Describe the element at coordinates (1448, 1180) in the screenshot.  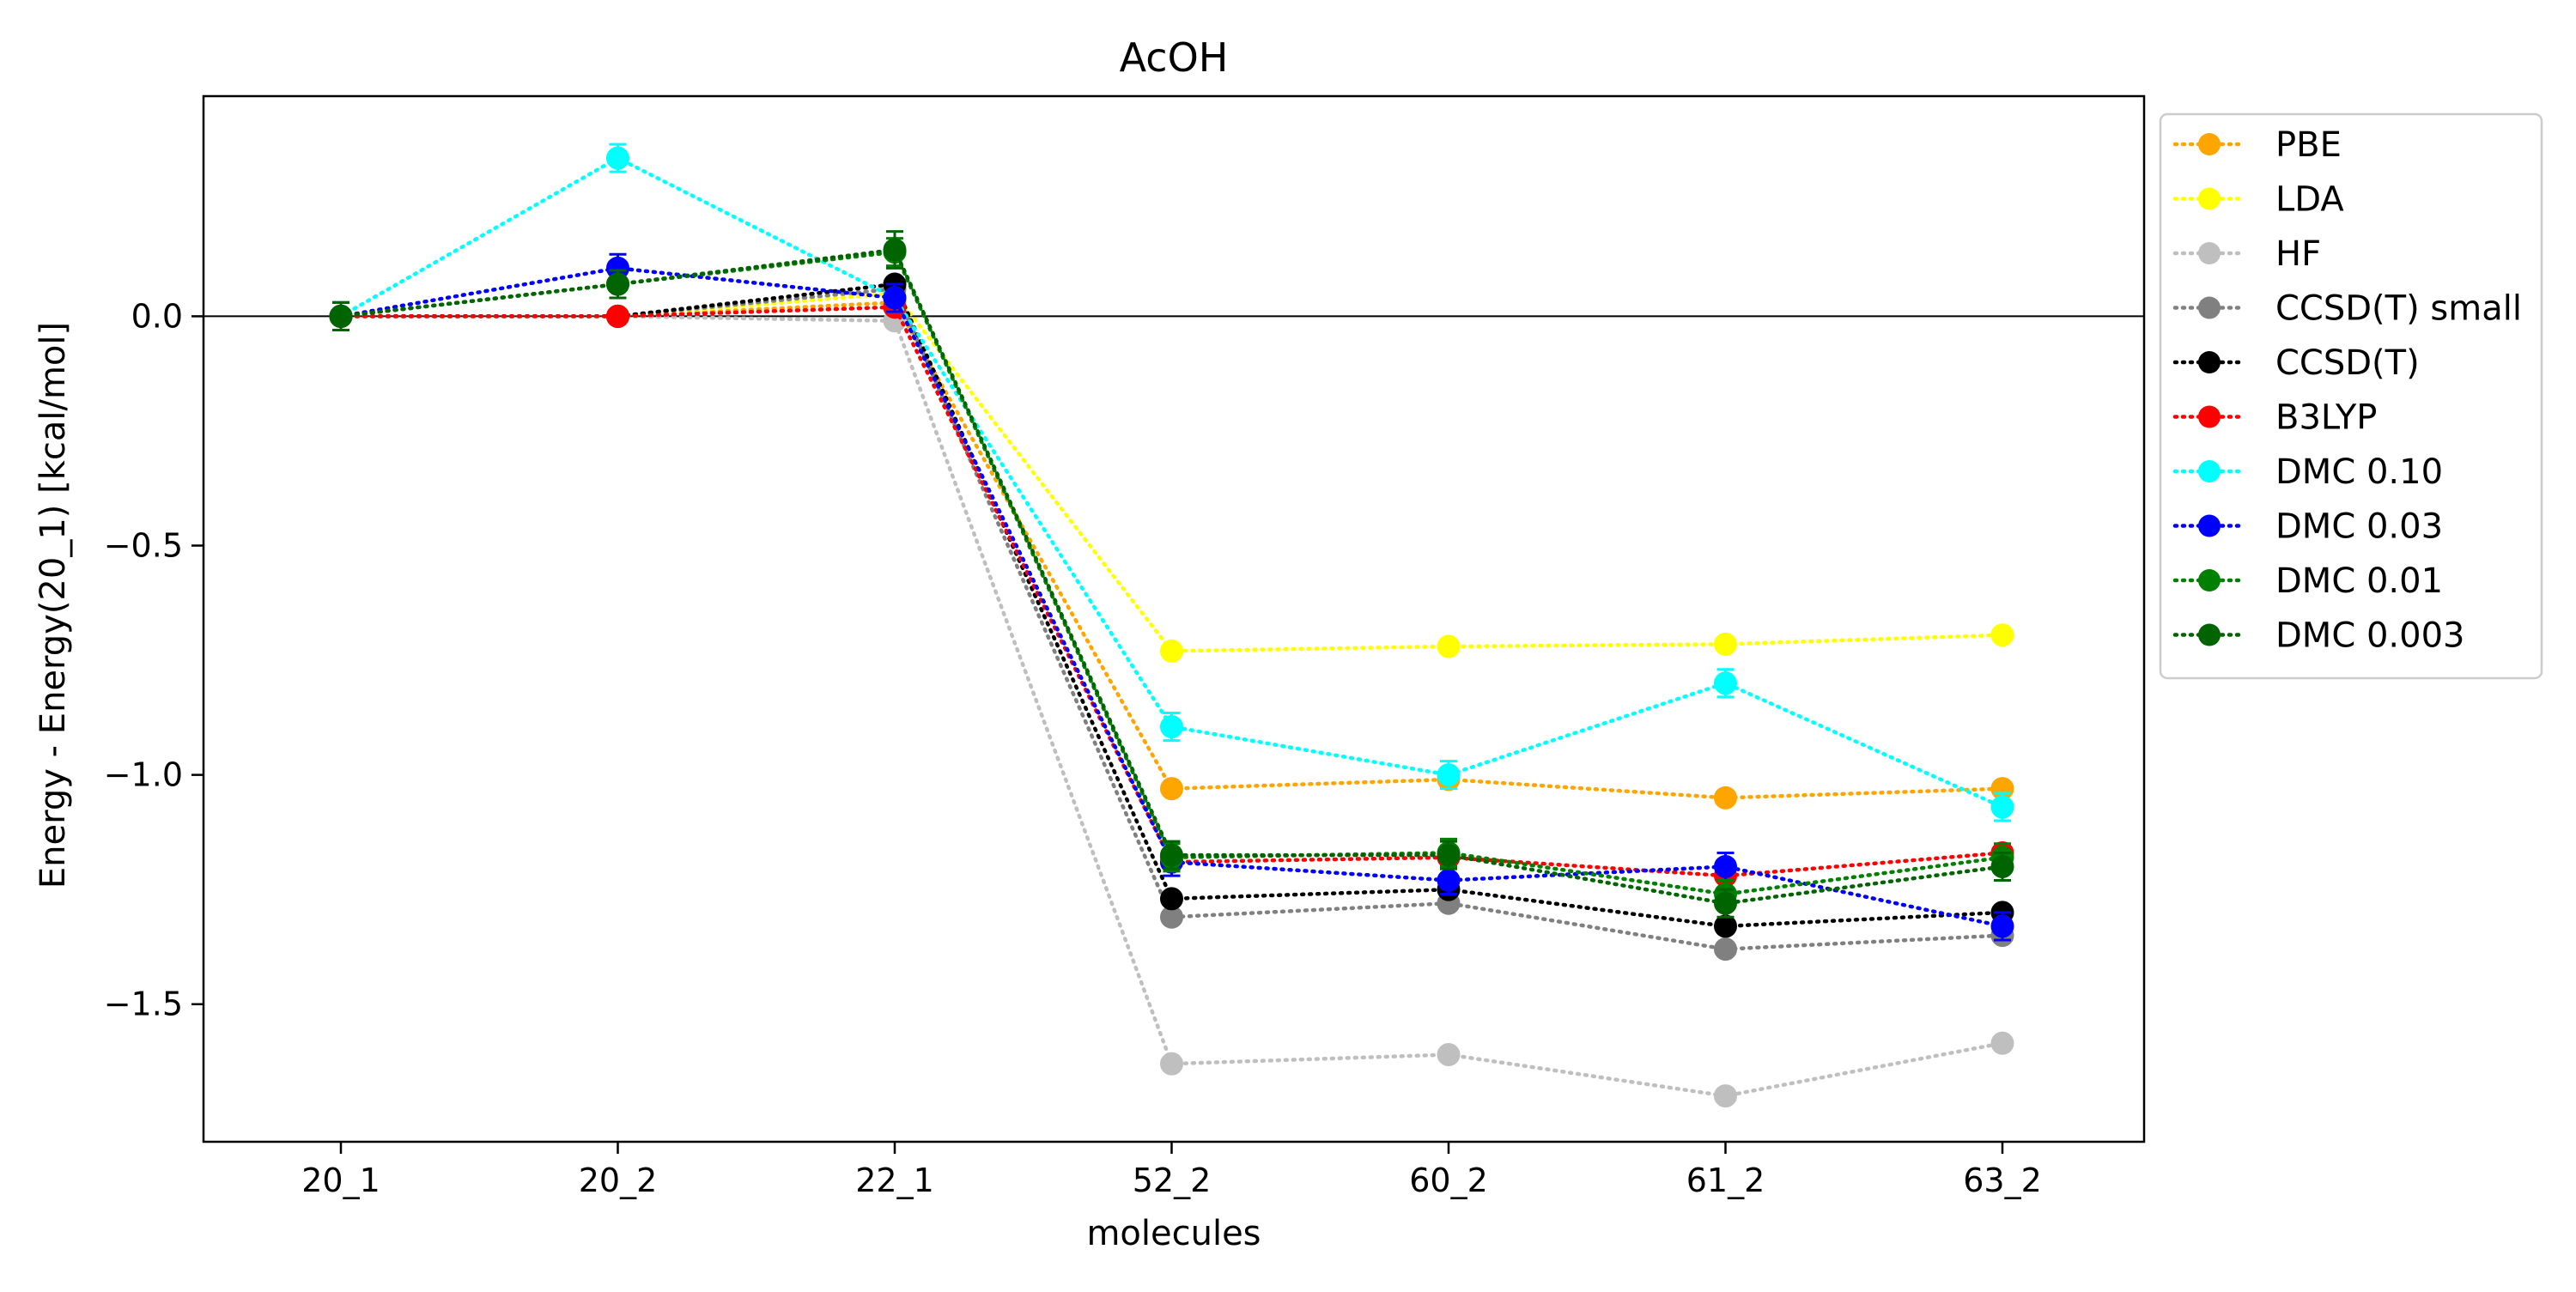
I see `x-tick-label: 60_2` at that location.